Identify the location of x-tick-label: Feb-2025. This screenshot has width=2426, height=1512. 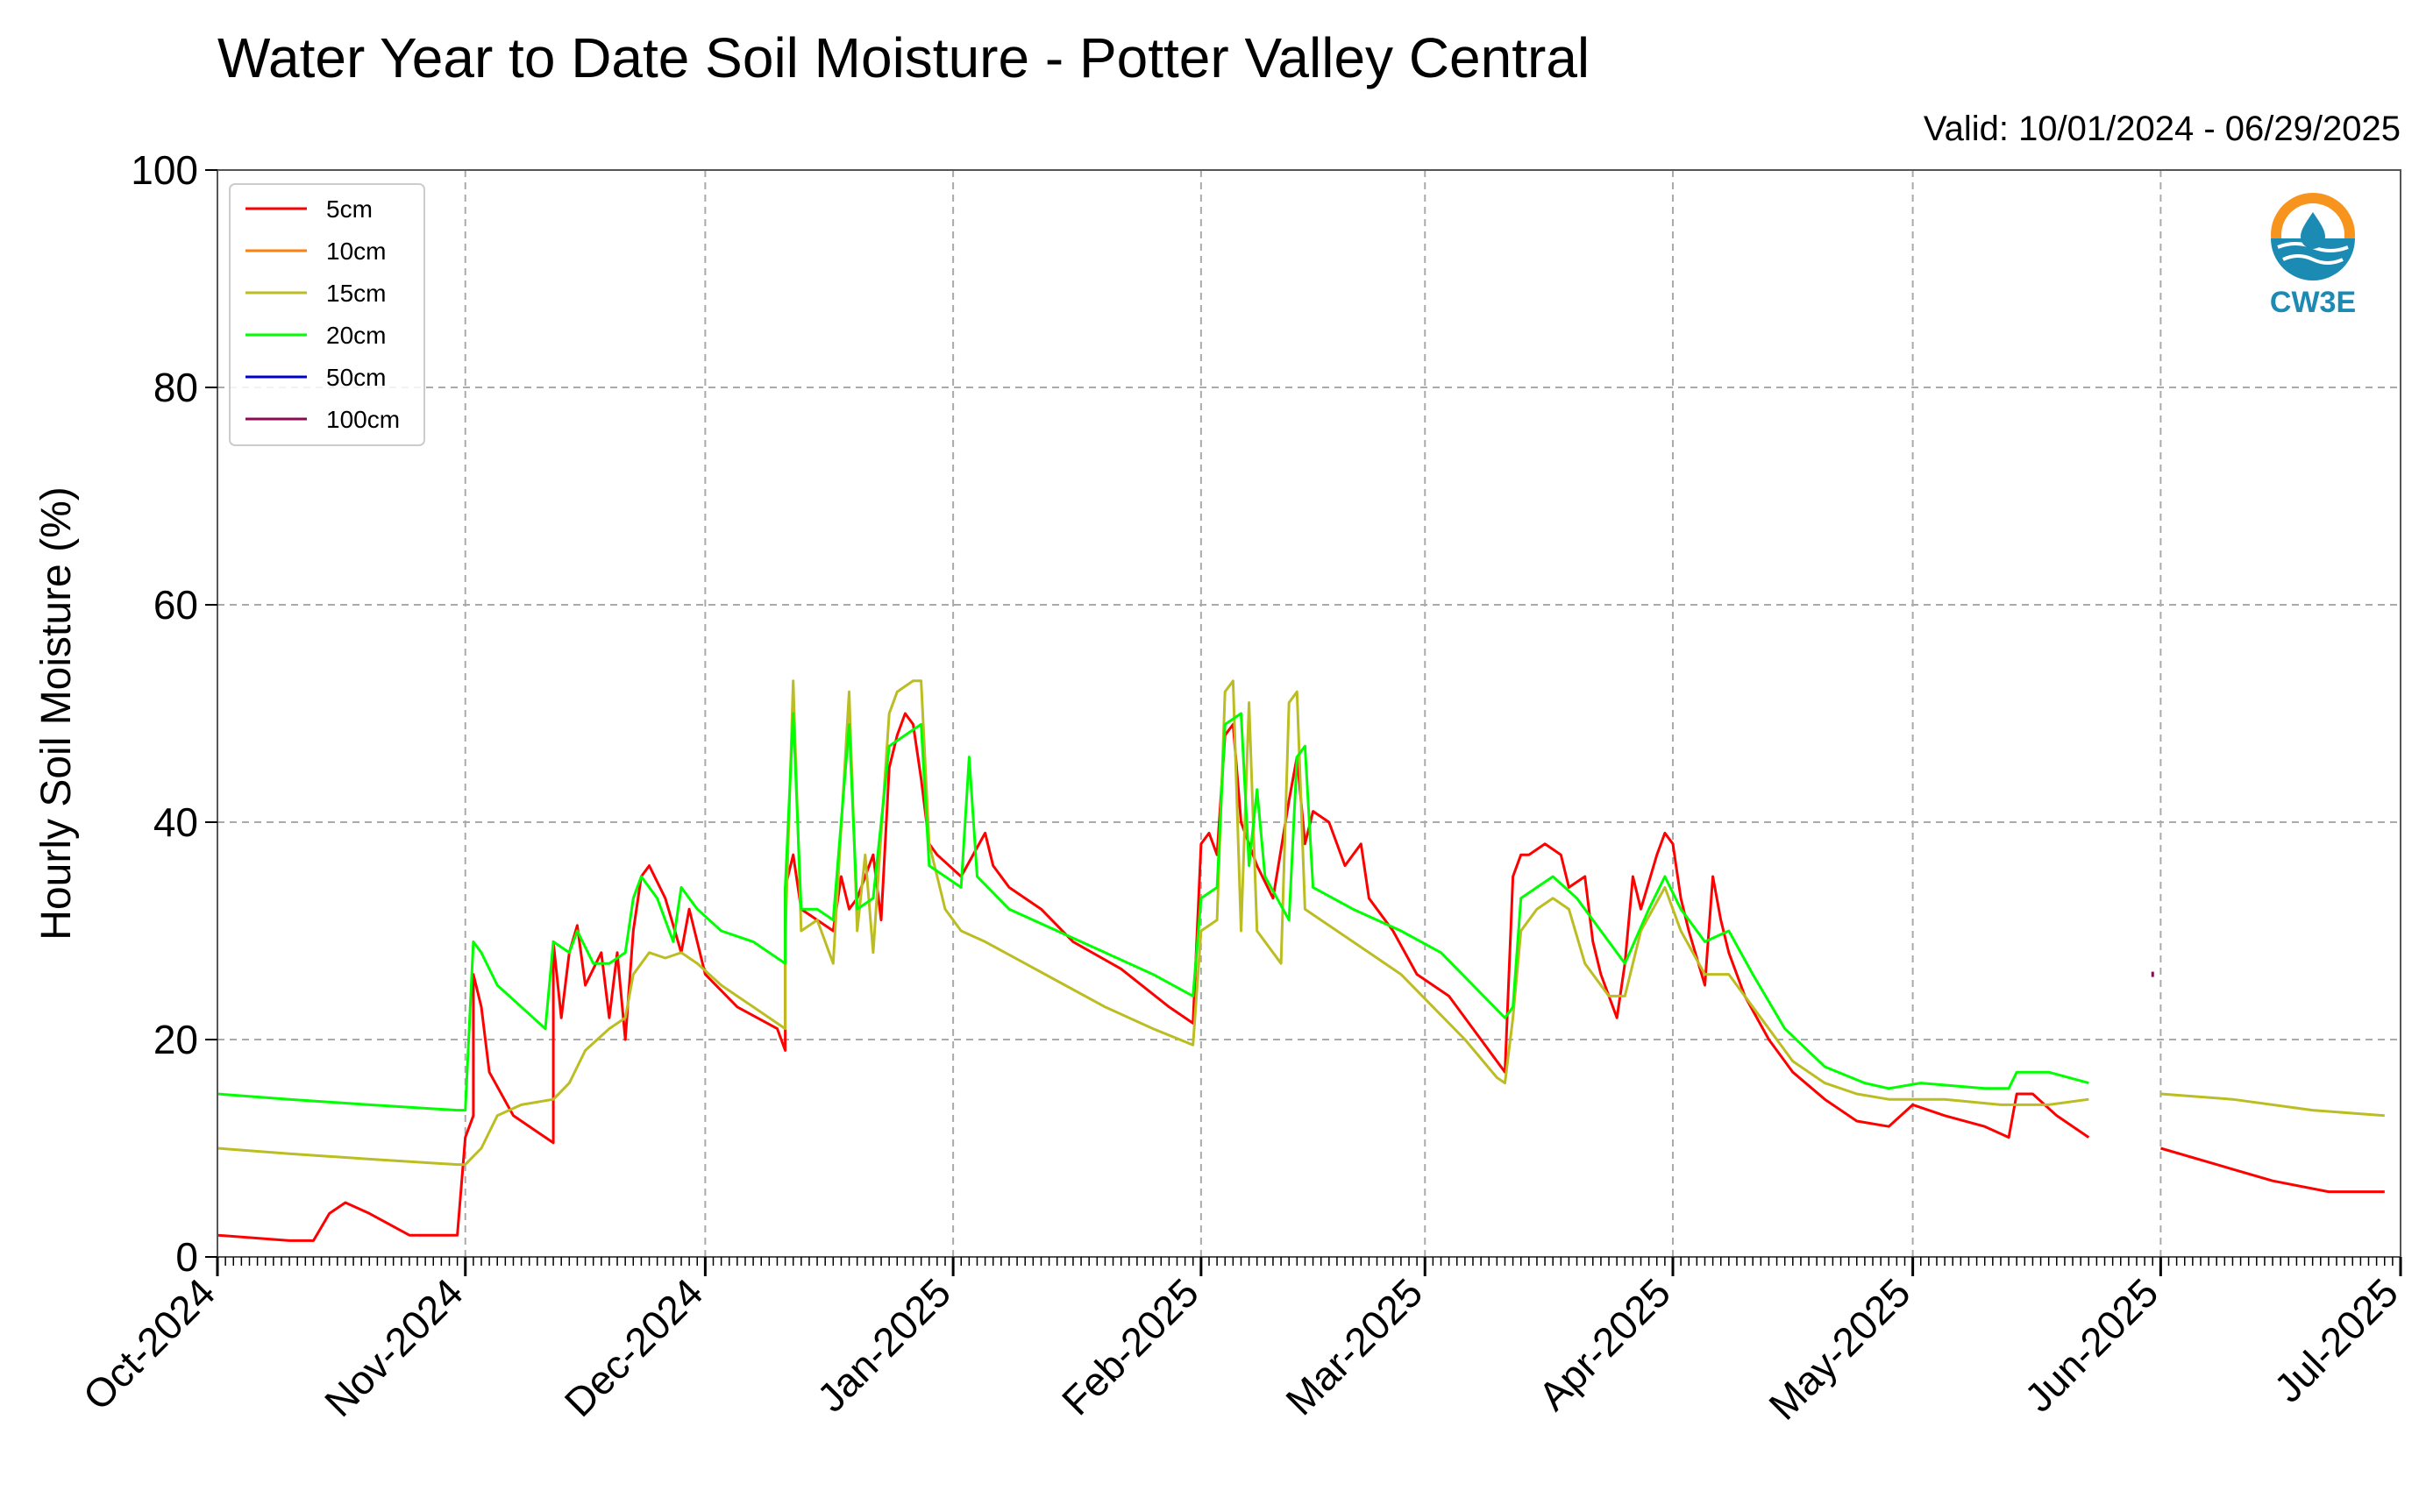
(1130, 1346).